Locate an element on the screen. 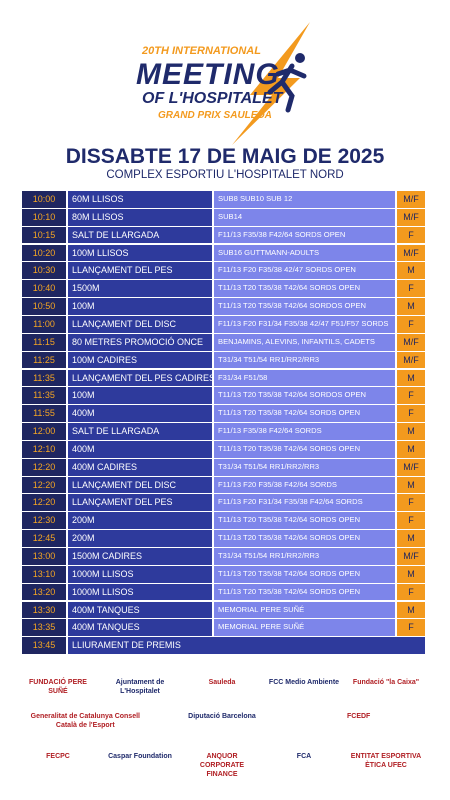 The width and height of the screenshot is (450, 800). event-cell: 1500M is located at coordinates (140, 289).